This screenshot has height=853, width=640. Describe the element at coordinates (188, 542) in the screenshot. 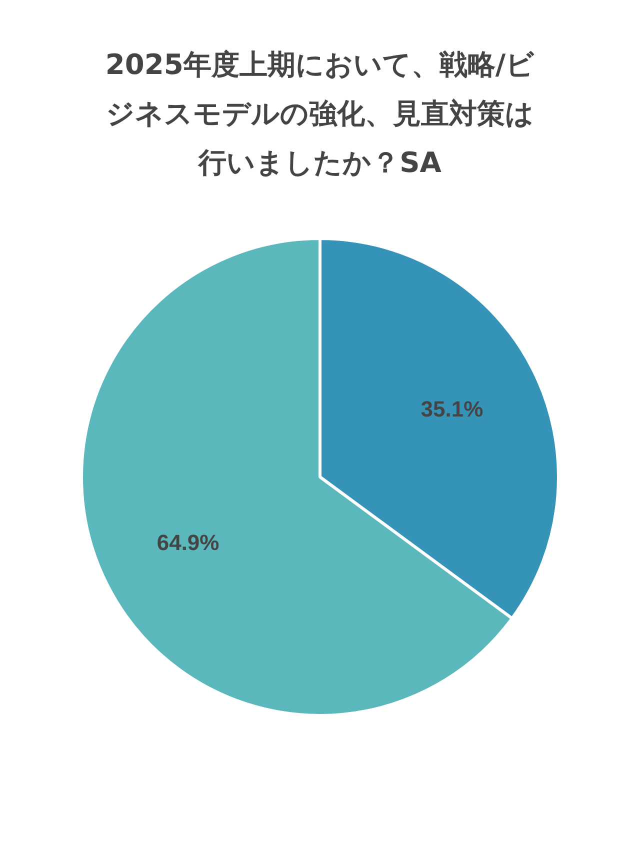

I see `data-label: 64.9%` at that location.